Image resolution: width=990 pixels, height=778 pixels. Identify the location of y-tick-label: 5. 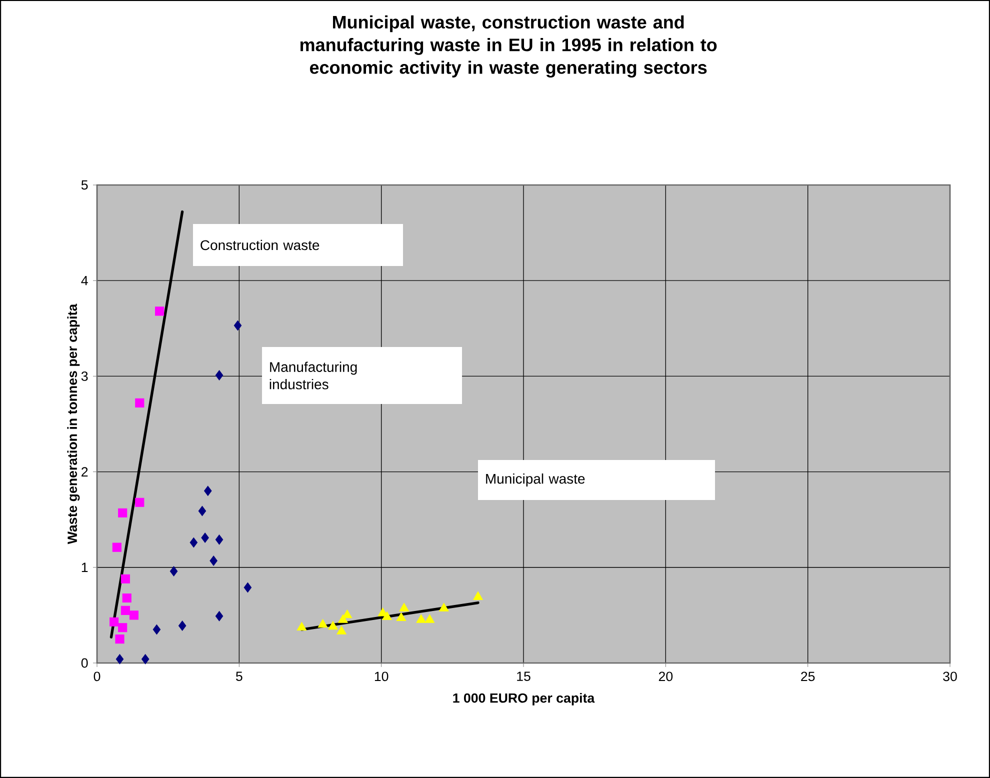
(84, 185).